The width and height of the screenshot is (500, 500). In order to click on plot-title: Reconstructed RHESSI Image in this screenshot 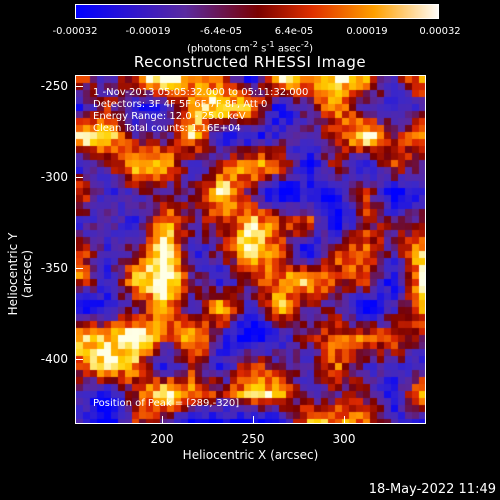, I will do `click(250, 62)`.